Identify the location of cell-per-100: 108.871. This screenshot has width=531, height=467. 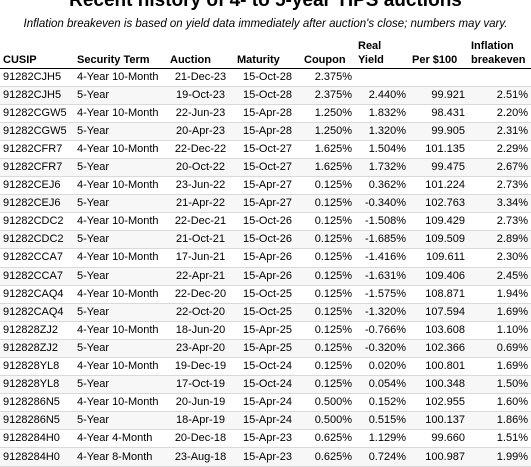
(438, 294).